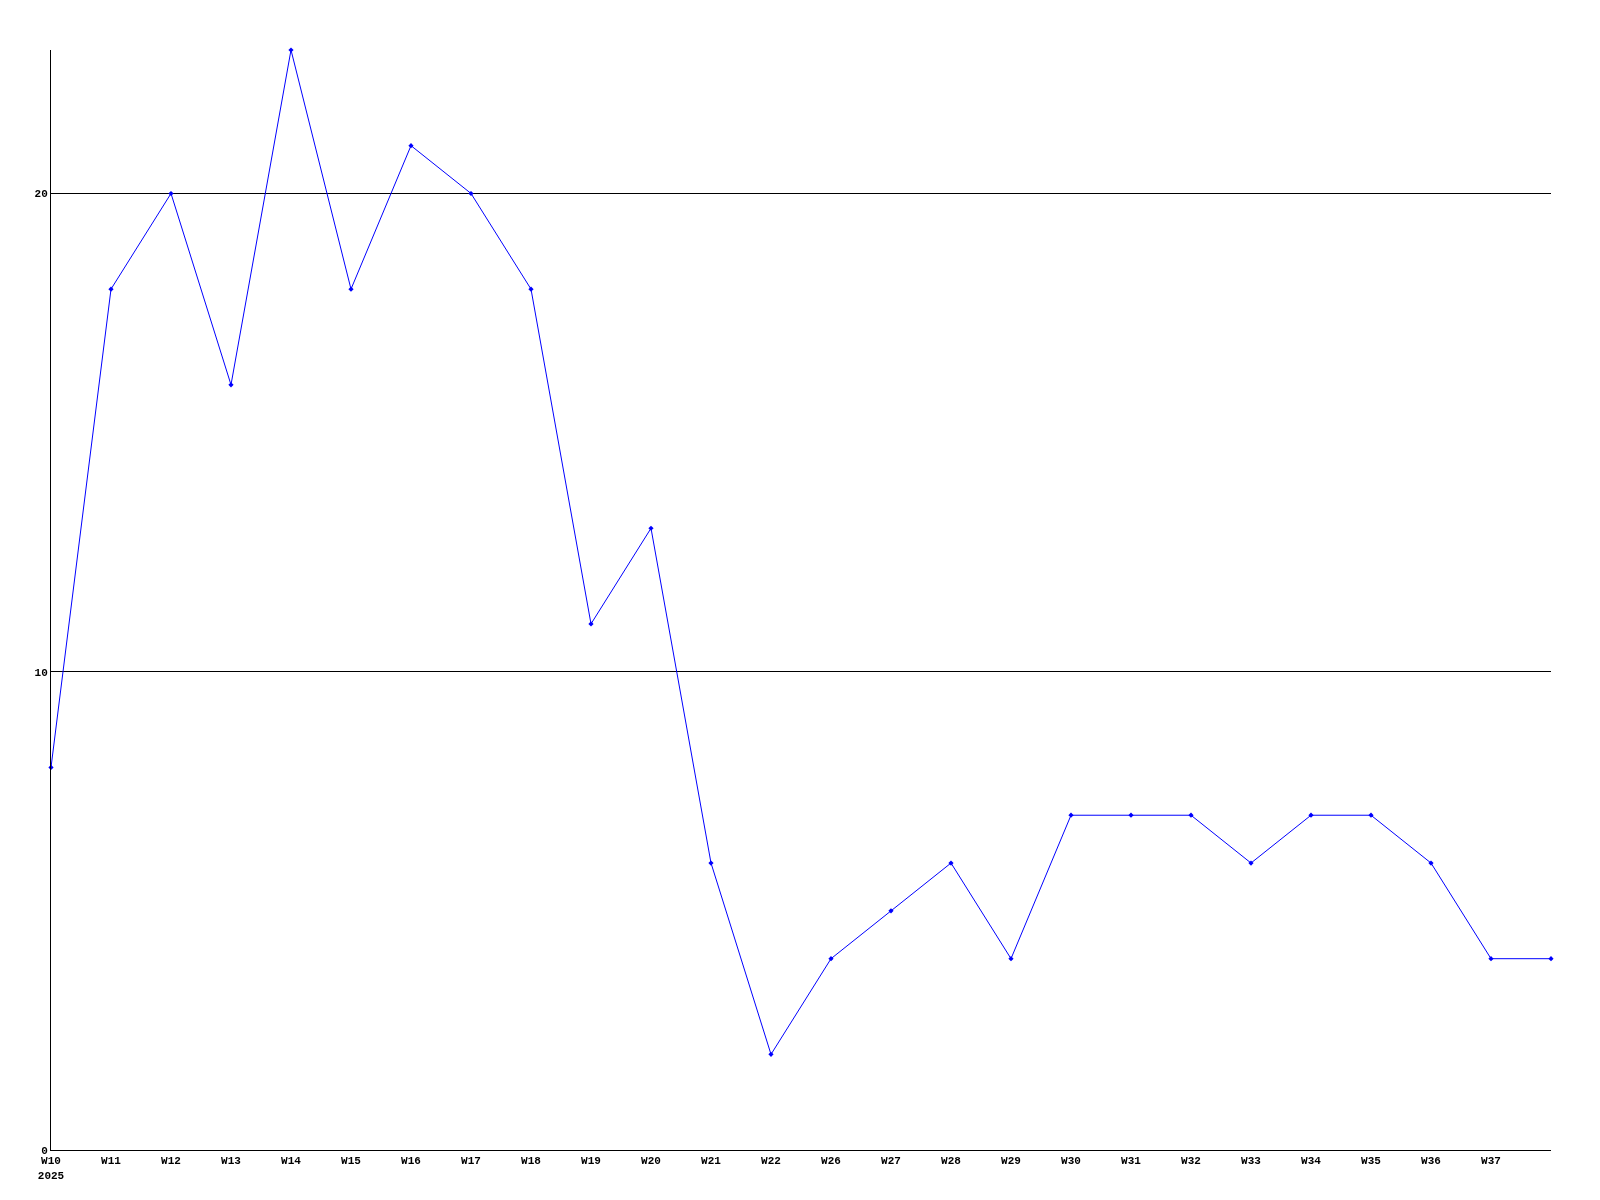 The height and width of the screenshot is (1200, 1600). Describe the element at coordinates (411, 1161) in the screenshot. I see `x-tick-label: W16` at that location.